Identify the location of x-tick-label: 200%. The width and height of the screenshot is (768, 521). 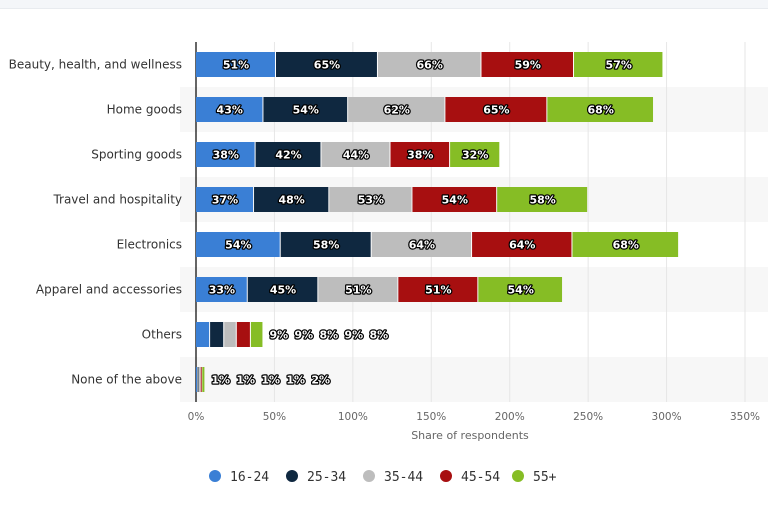
(510, 417).